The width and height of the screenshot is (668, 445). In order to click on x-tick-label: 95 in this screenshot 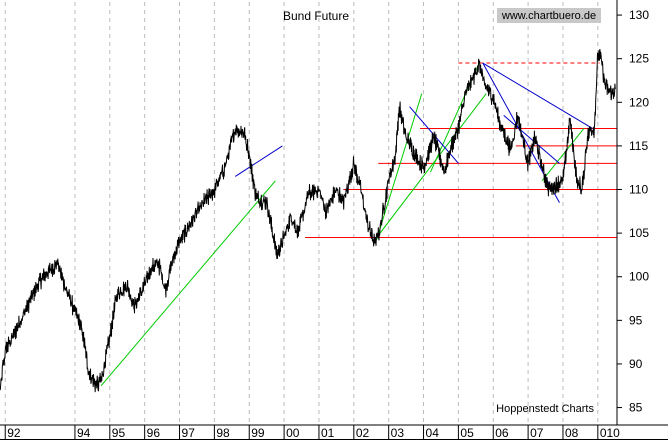, I will do `click(119, 433)`.